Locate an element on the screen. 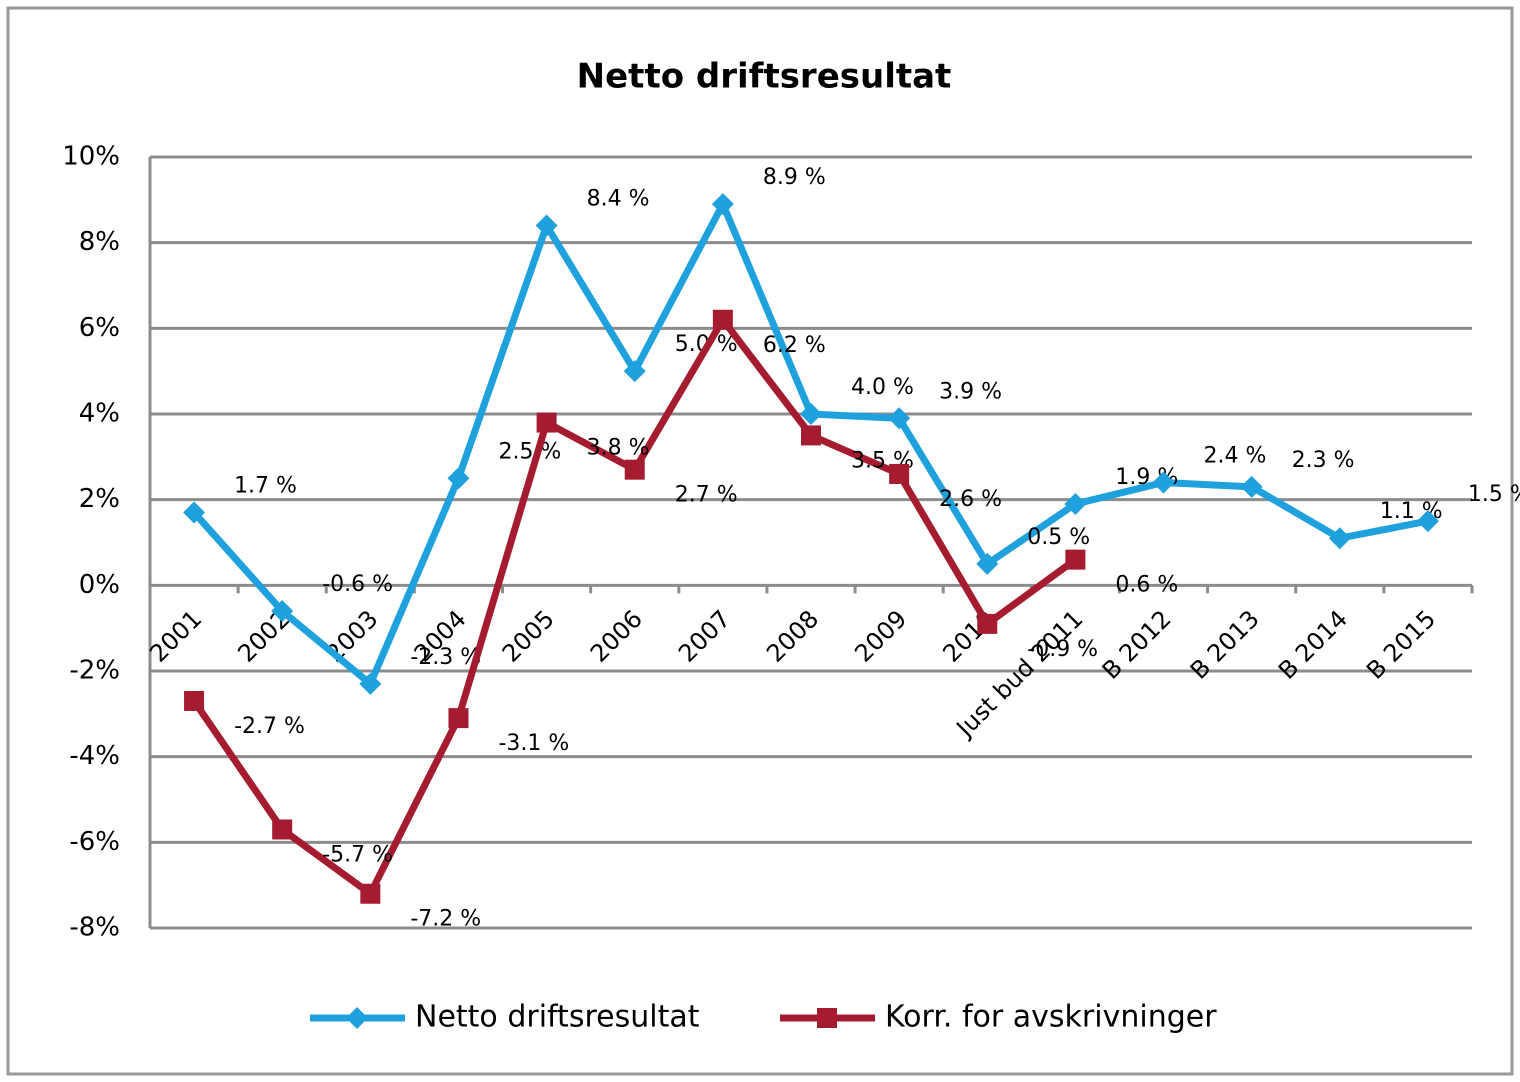  y-tick-label: 4% is located at coordinates (99, 414).